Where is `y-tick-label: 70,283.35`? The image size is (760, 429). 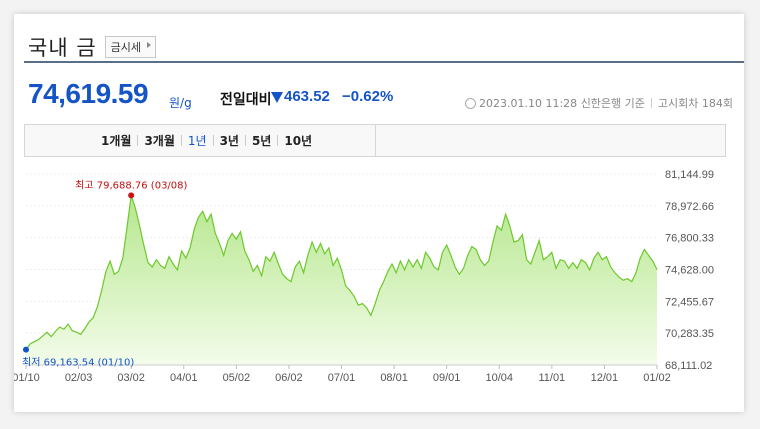 y-tick-label: 70,283.35 is located at coordinates (689, 334).